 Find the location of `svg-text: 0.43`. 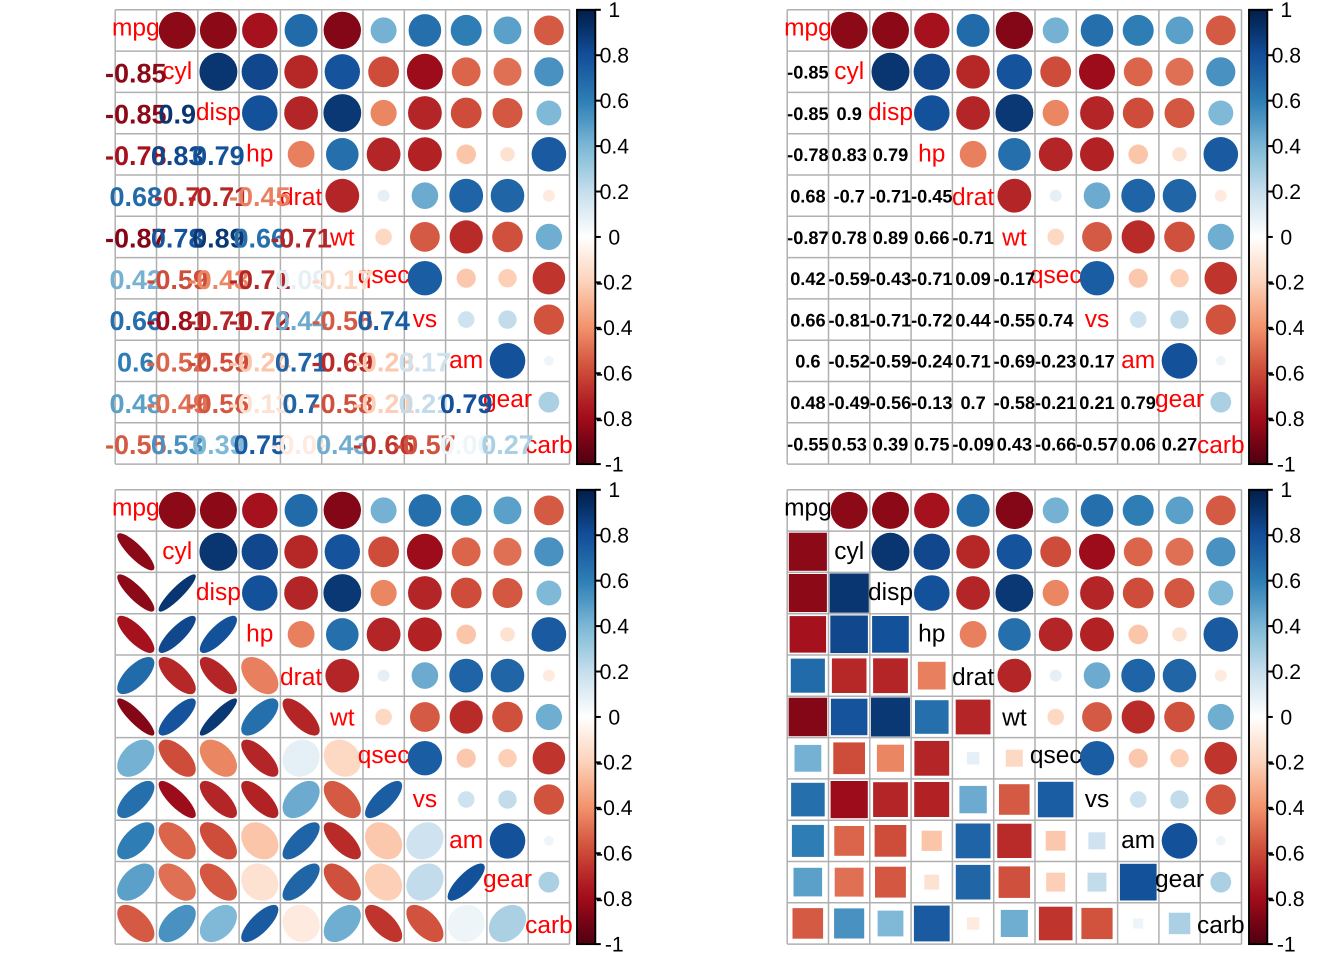

svg-text: 0.43 is located at coordinates (1014, 444).